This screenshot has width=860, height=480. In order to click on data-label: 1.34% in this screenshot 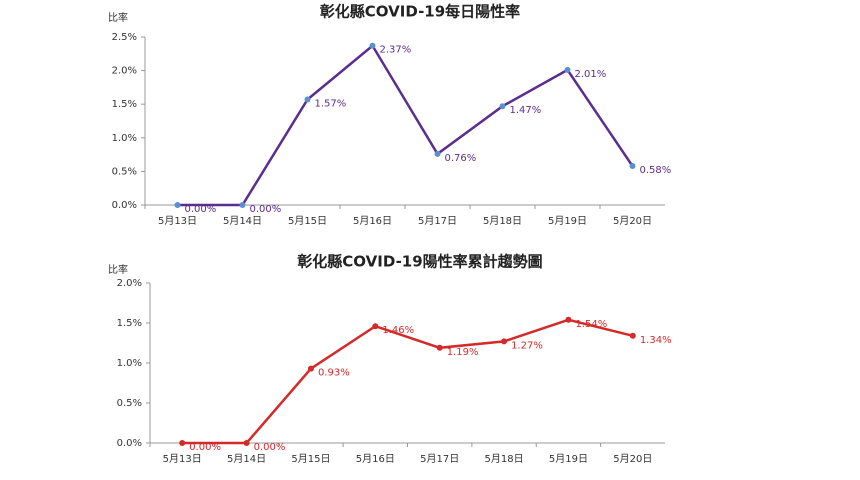, I will do `click(656, 340)`.